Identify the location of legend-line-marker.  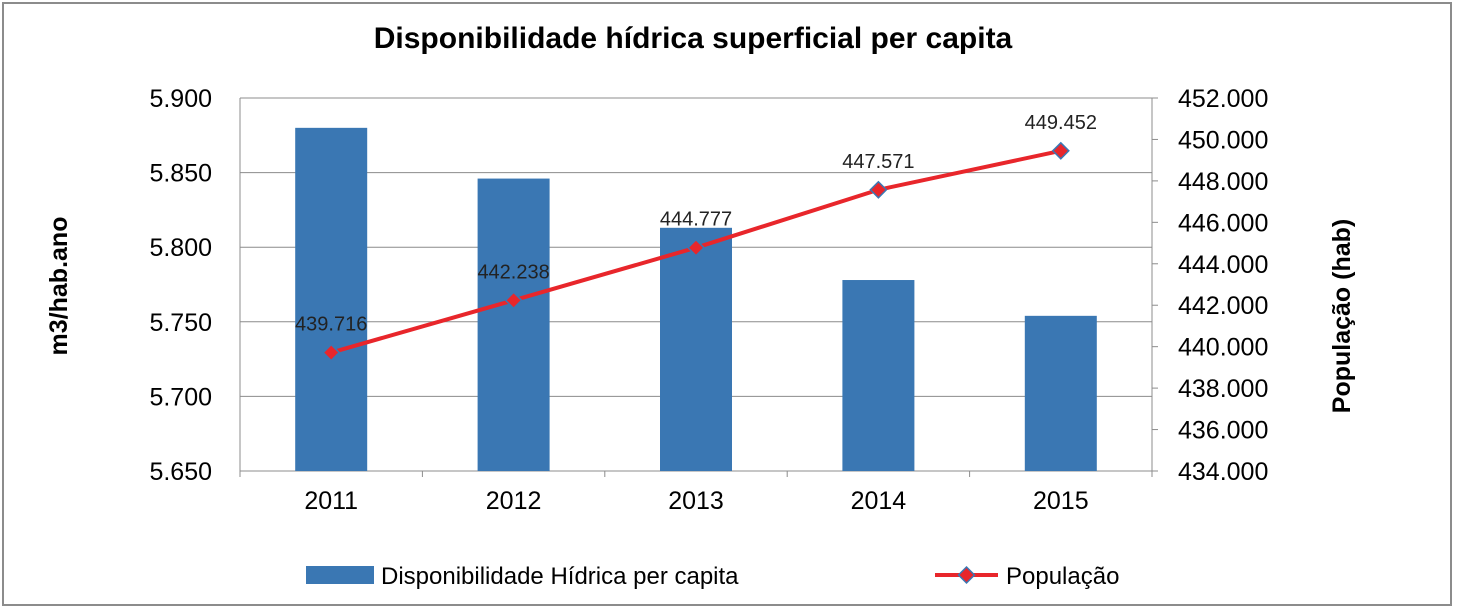
(966, 575).